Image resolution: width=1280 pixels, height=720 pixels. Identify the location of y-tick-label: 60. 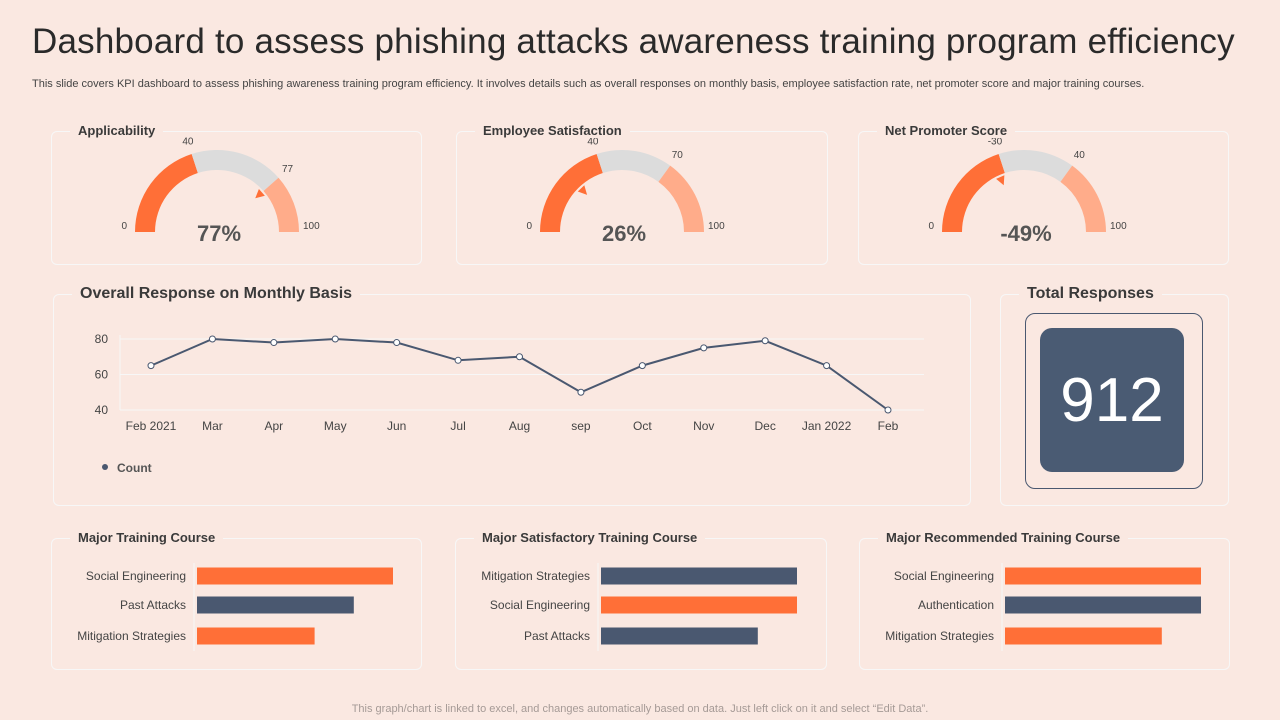
(102, 375).